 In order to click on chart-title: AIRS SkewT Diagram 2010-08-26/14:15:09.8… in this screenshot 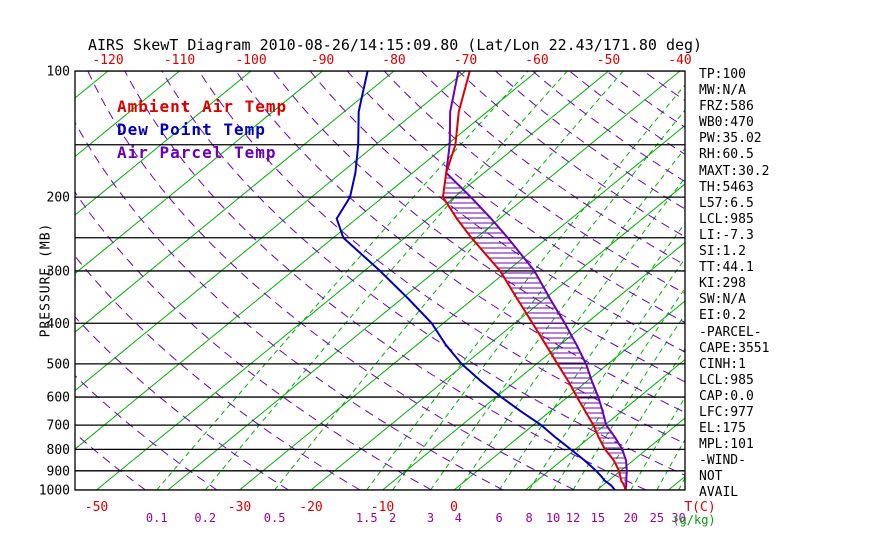, I will do `click(395, 45)`.